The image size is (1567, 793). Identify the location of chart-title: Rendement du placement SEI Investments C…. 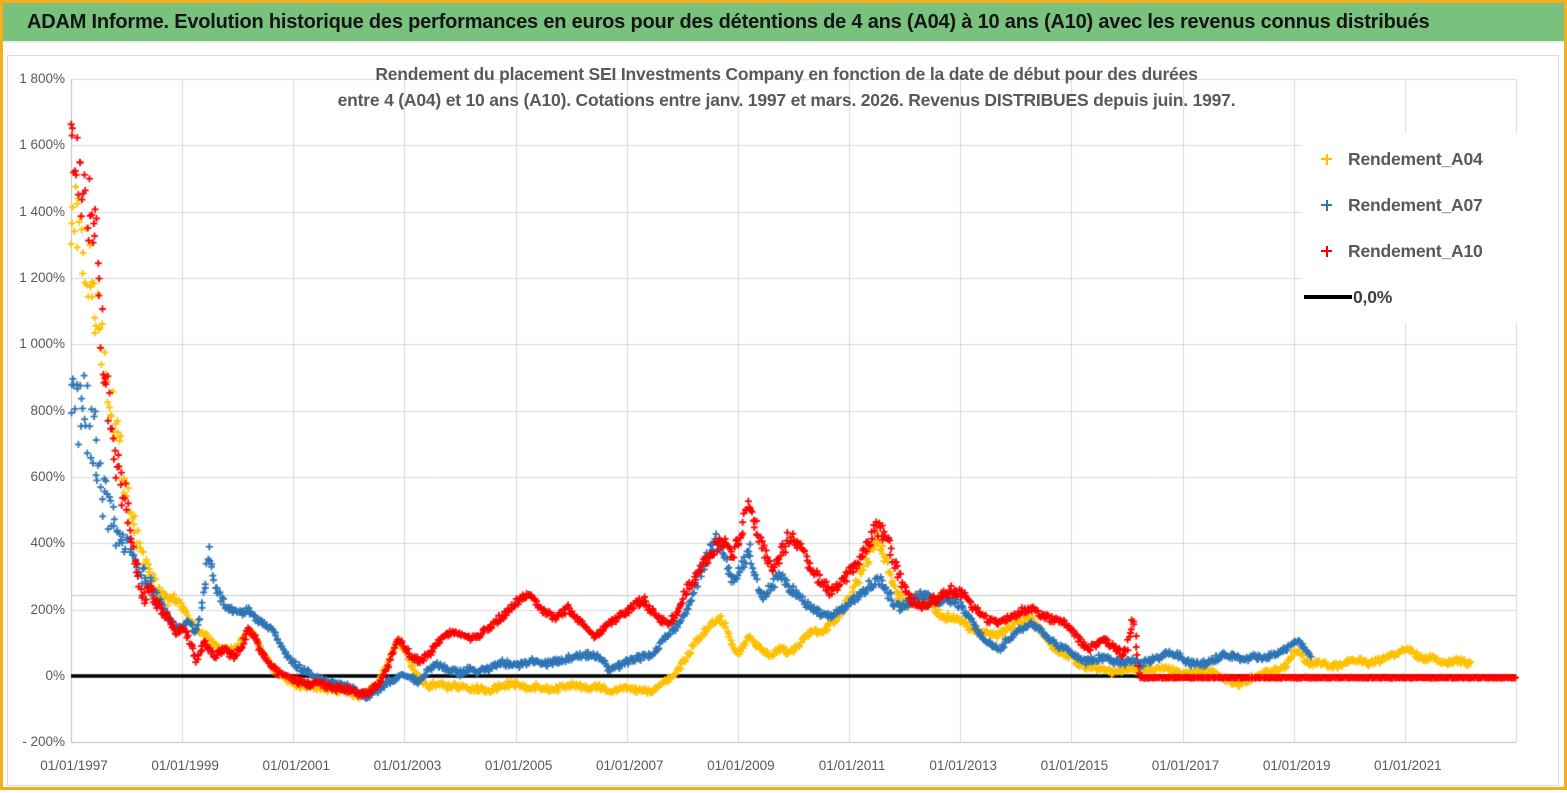
(785, 87).